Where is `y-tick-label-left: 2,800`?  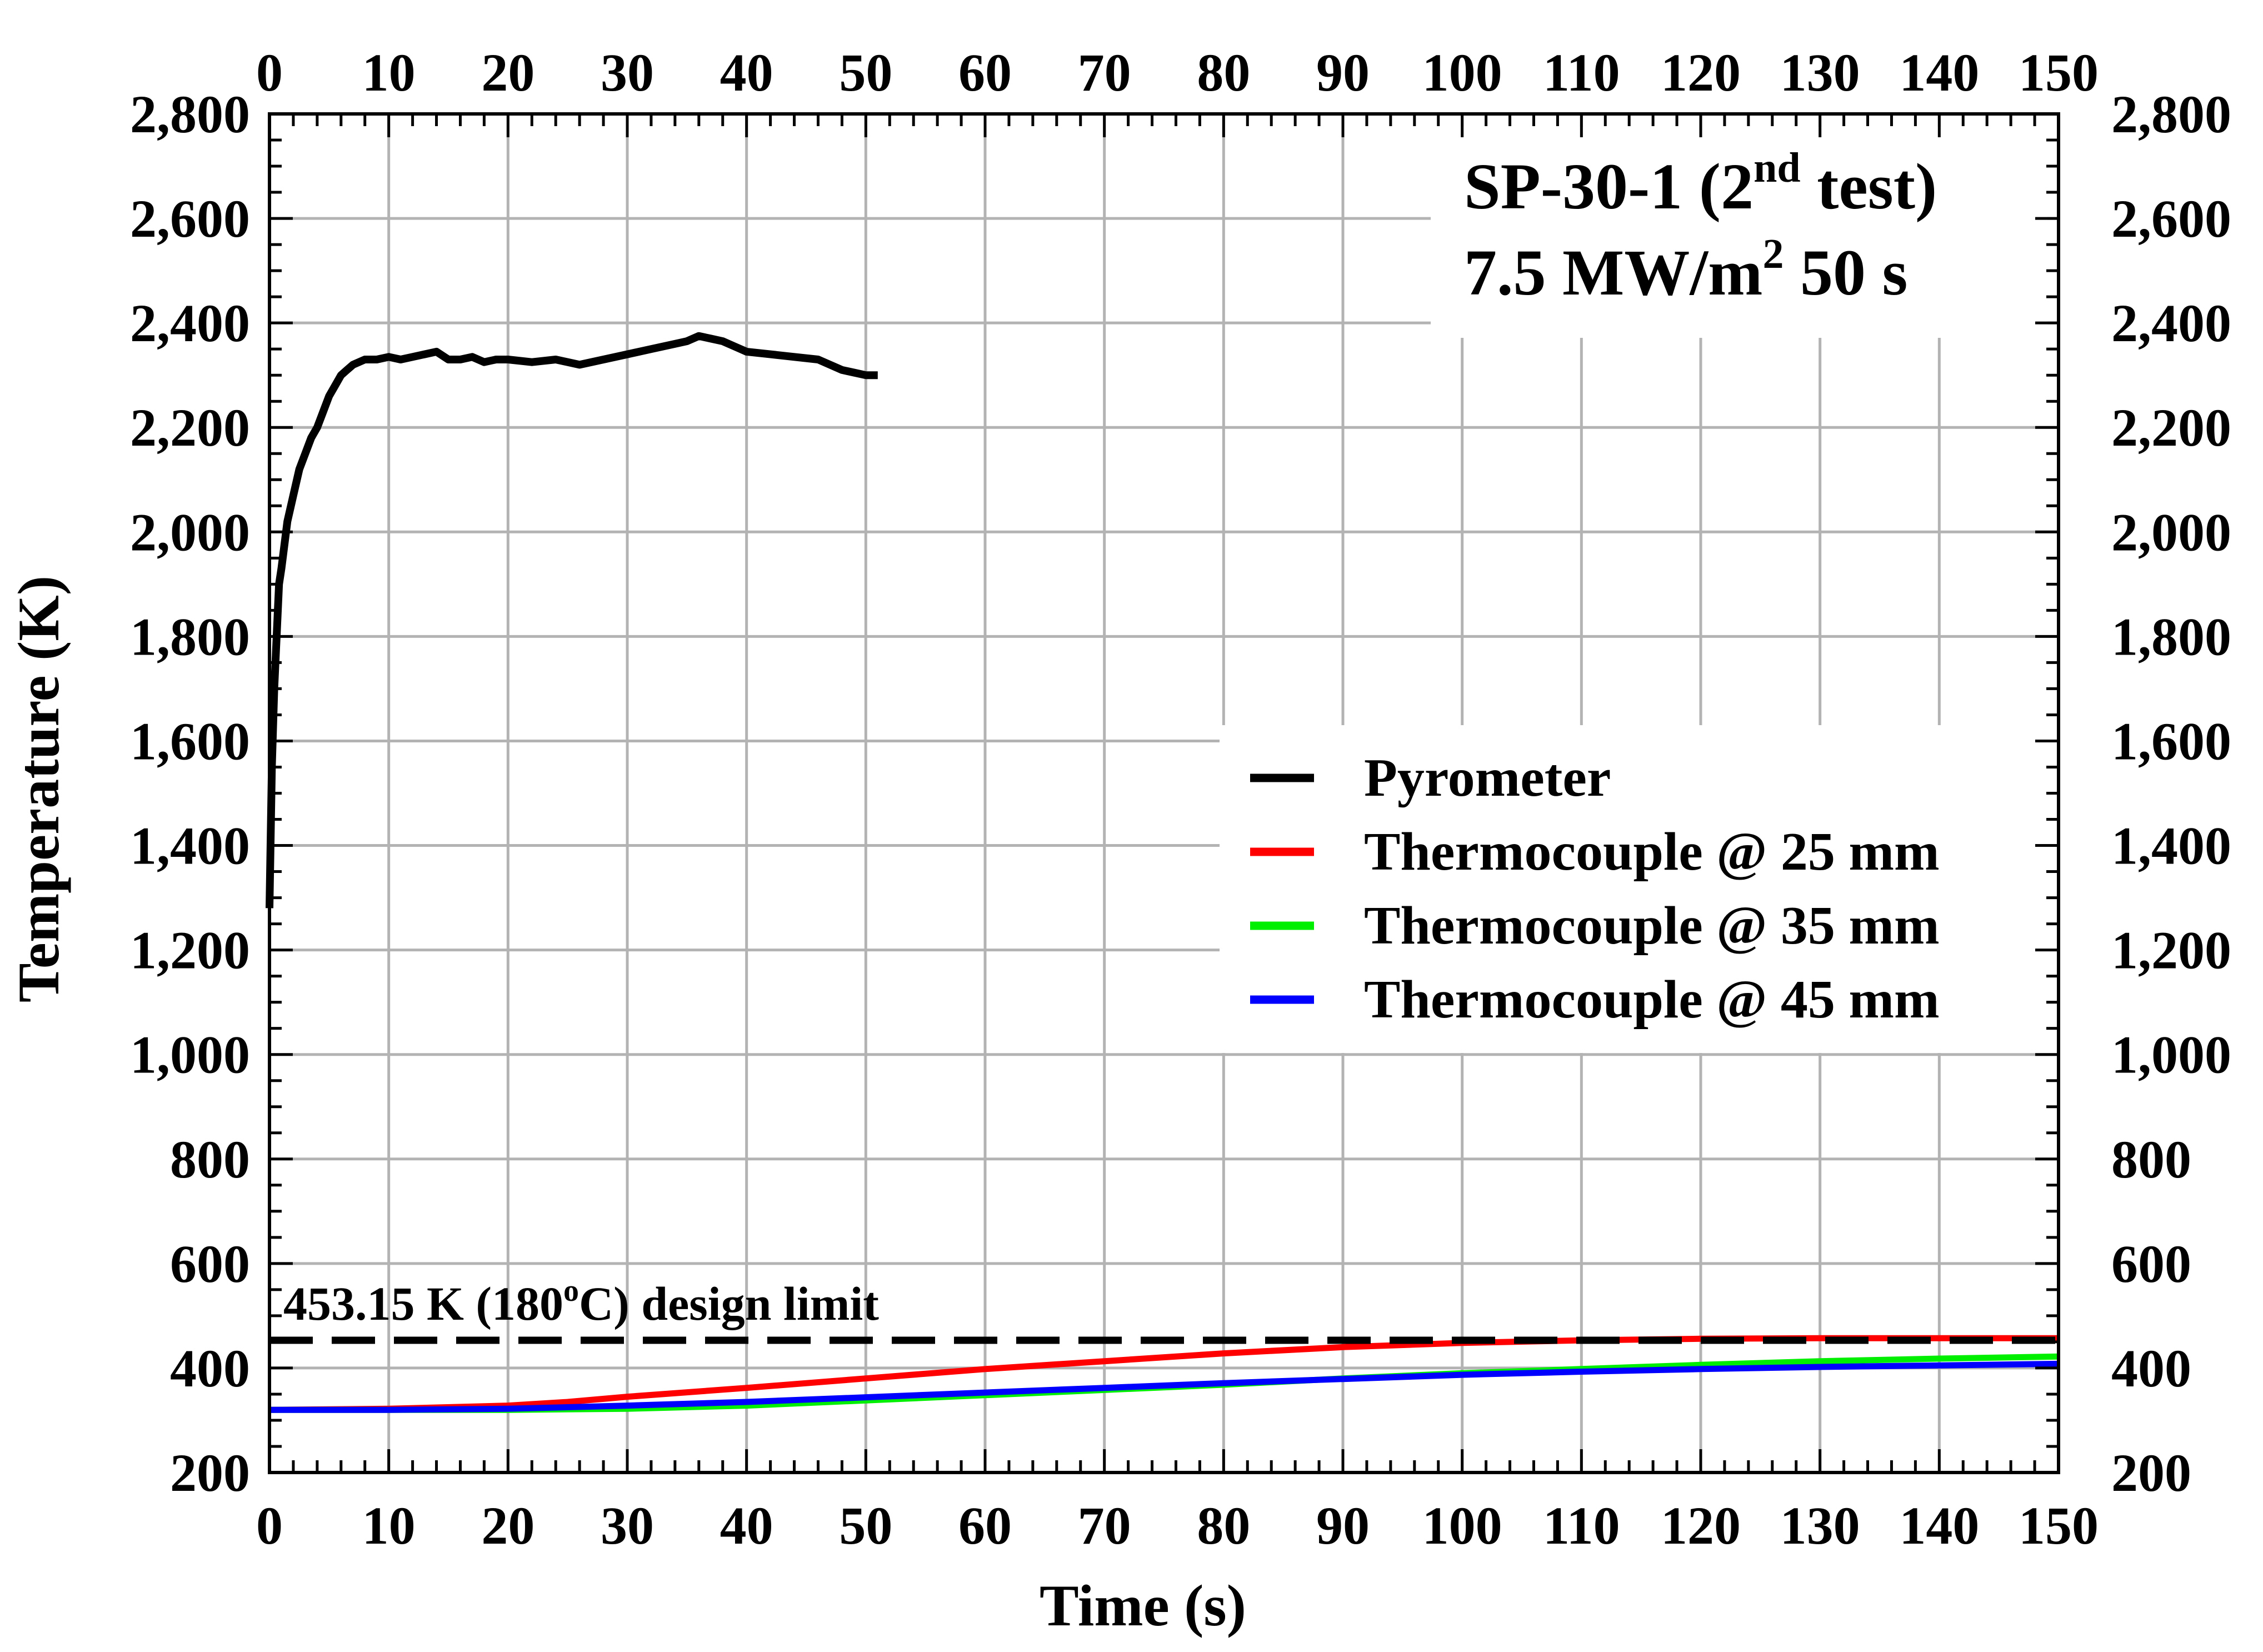
y-tick-label-left: 2,800 is located at coordinates (190, 114).